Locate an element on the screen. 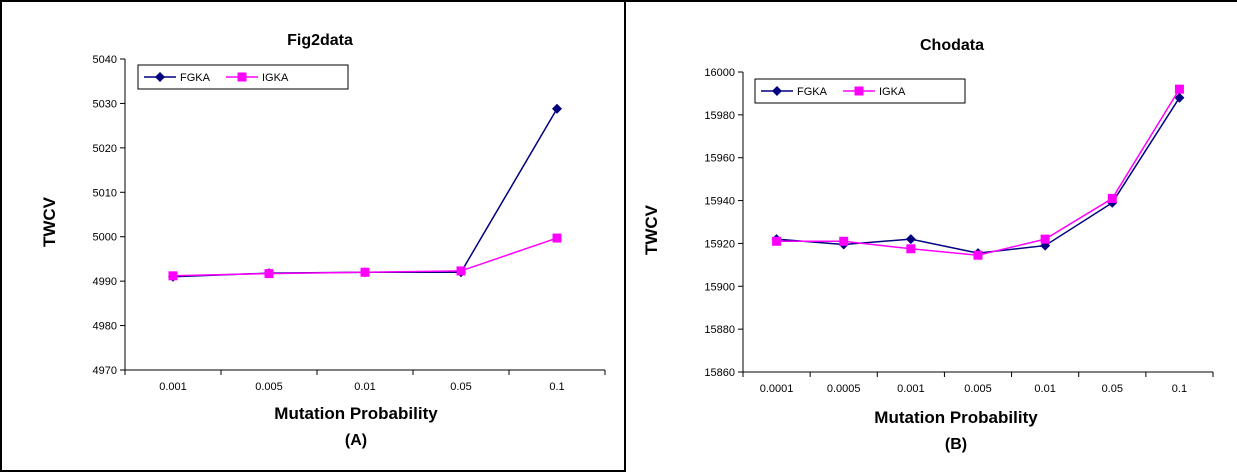  y-tick-label: 15980 is located at coordinates (719, 116).